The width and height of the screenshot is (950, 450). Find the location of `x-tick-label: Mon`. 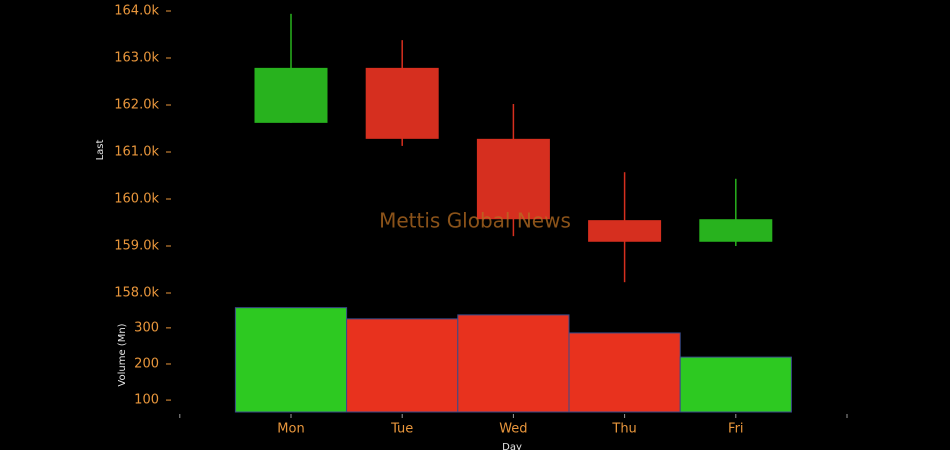

x-tick-label: Mon is located at coordinates (290, 429).